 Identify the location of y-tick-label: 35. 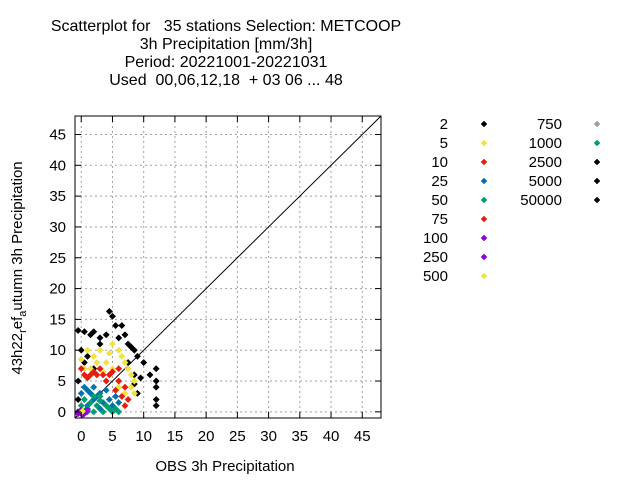
(57, 196).